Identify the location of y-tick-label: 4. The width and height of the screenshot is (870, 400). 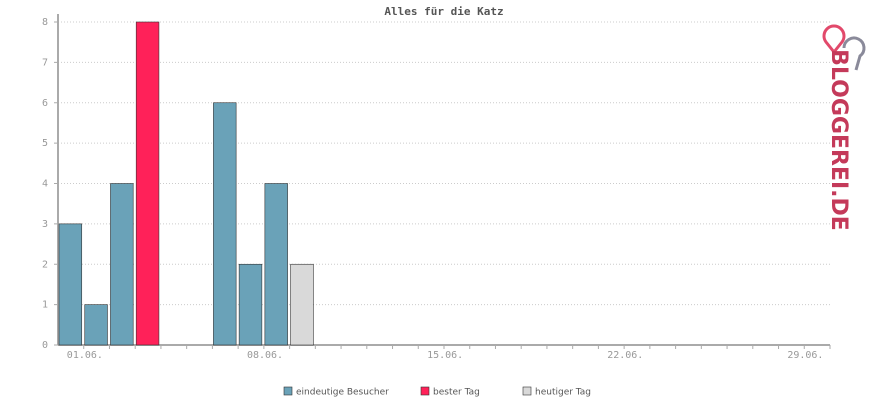
(45, 184).